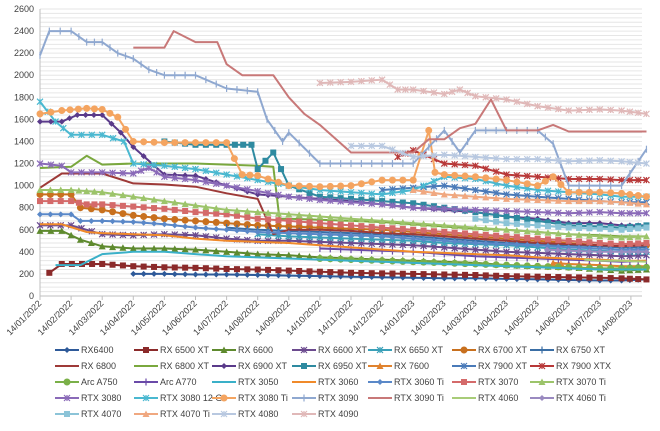  What do you see at coordinates (171, 350) in the screenshot?
I see `legend-item: RX 6500 XT` at bounding box center [171, 350].